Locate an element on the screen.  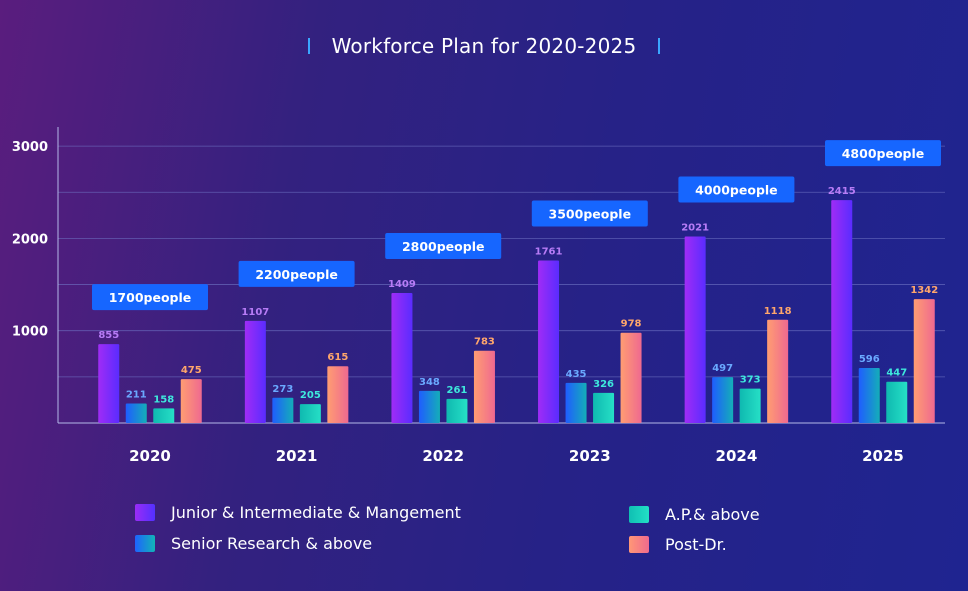
chart-title: Workforce Plan for 2020-2025 is located at coordinates (484, 46).